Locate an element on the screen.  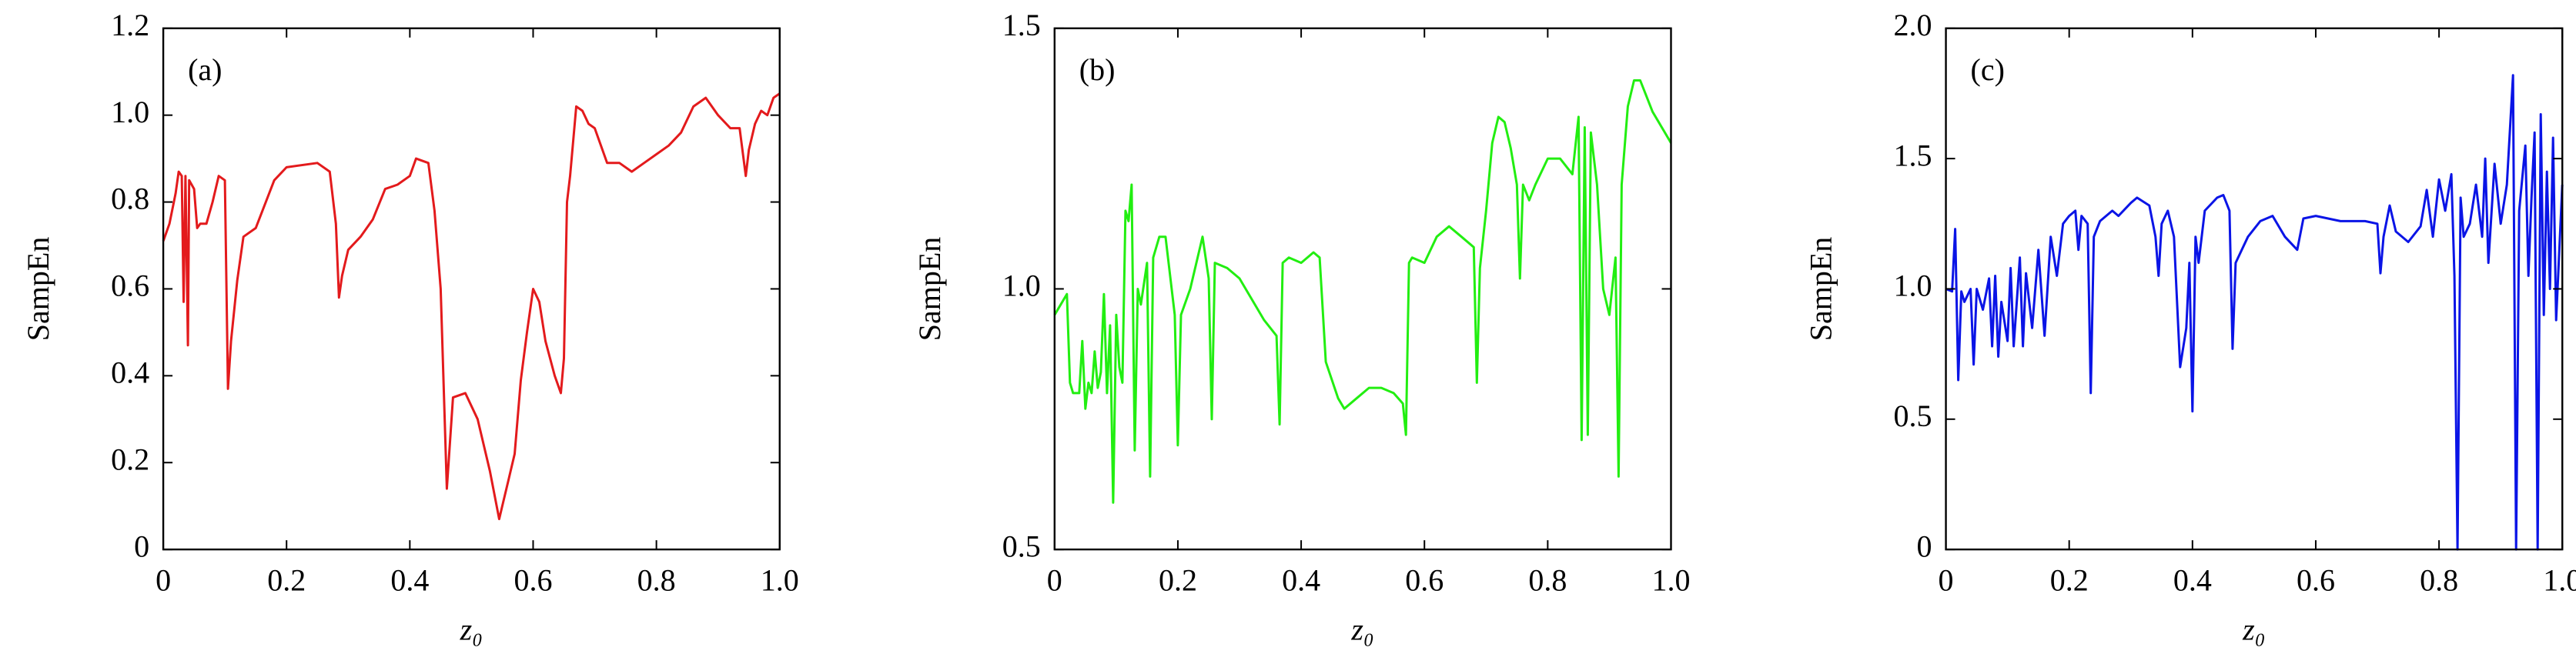
y-tick-label: 0.4 is located at coordinates (130, 372).